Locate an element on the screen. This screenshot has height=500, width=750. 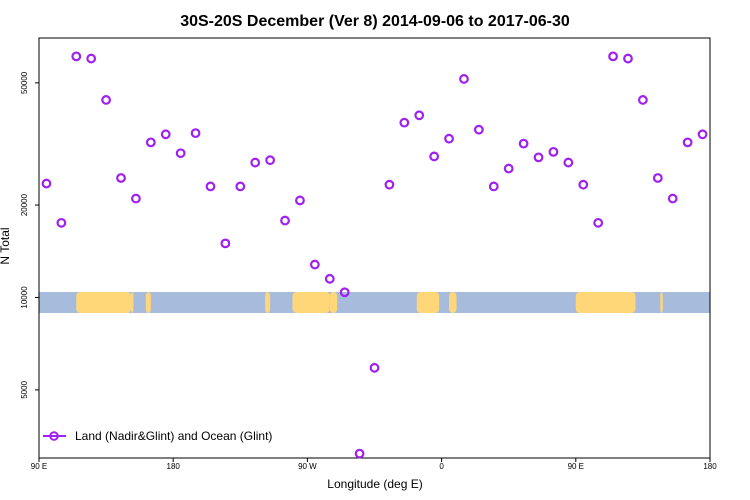
legend: Land (Nadir&Glint) and Ocean (Glint) is located at coordinates (157, 436).